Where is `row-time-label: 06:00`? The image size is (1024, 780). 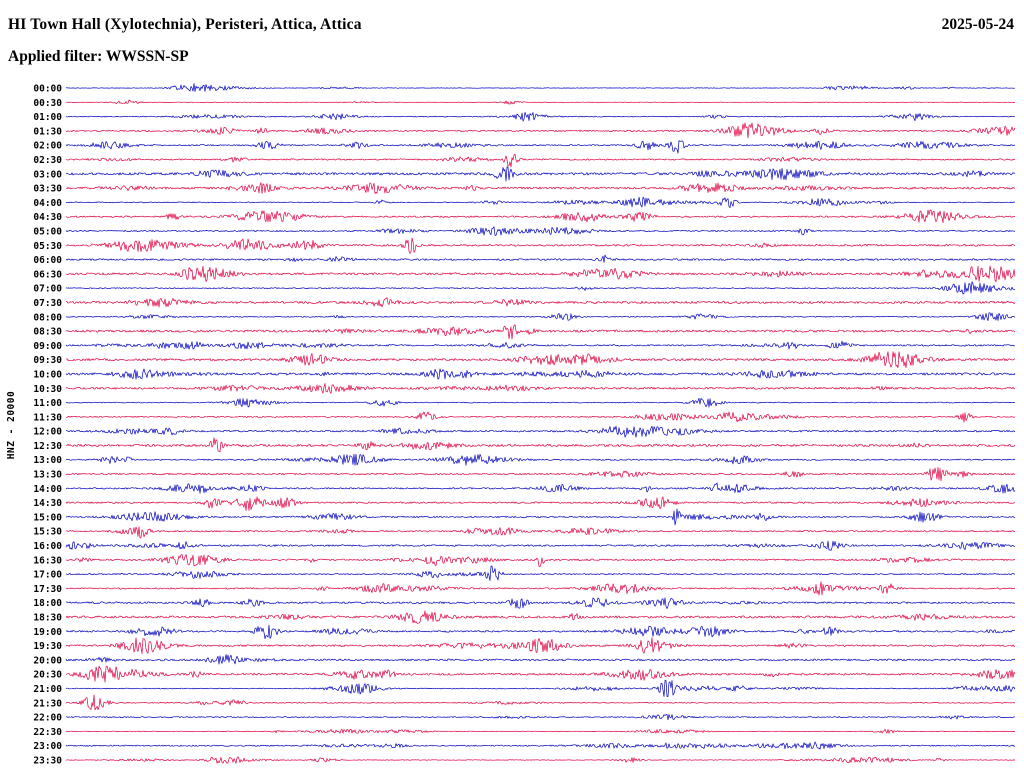 row-time-label: 06:00 is located at coordinates (47, 260).